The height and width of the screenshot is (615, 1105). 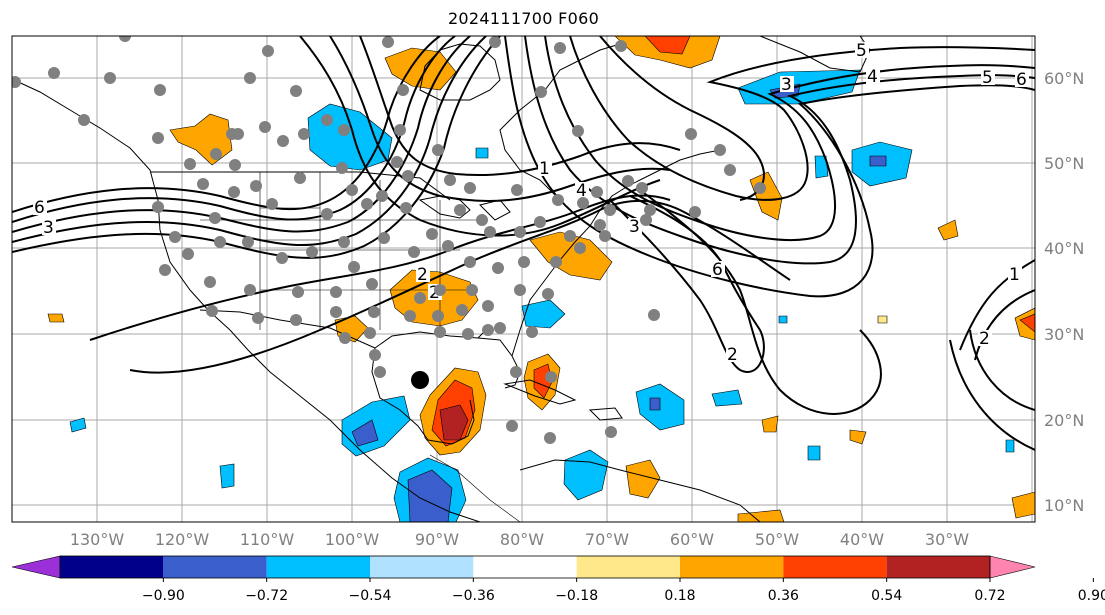 What do you see at coordinates (300, 186) in the screenshot?
I see `us-canada-border` at bounding box center [300, 186].